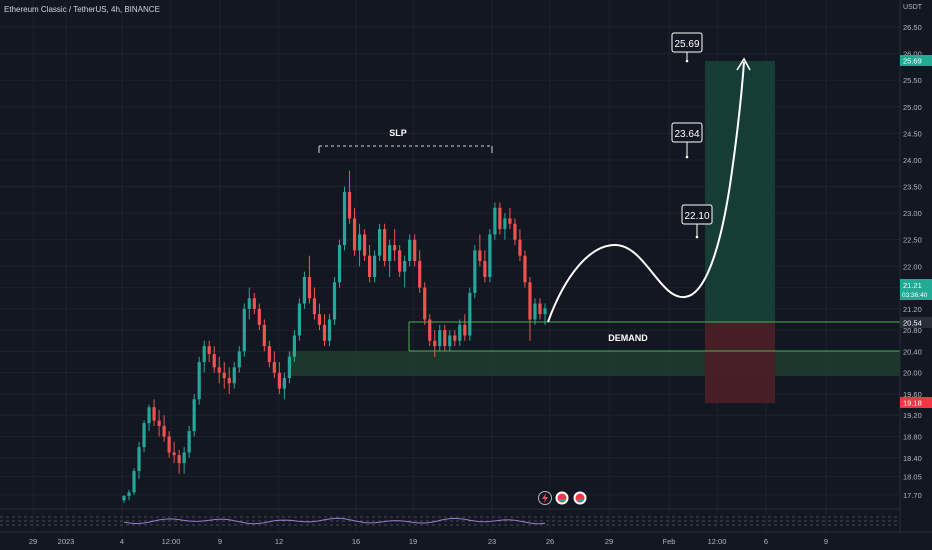  I want to click on stop-zone, so click(740, 362).